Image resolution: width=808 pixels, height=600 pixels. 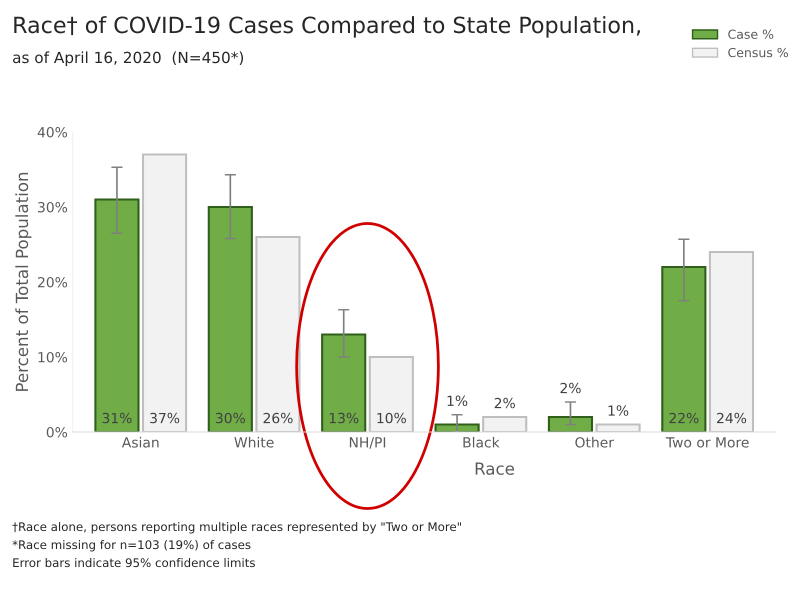 What do you see at coordinates (57, 432) in the screenshot?
I see `y-tick-label: 0%` at bounding box center [57, 432].